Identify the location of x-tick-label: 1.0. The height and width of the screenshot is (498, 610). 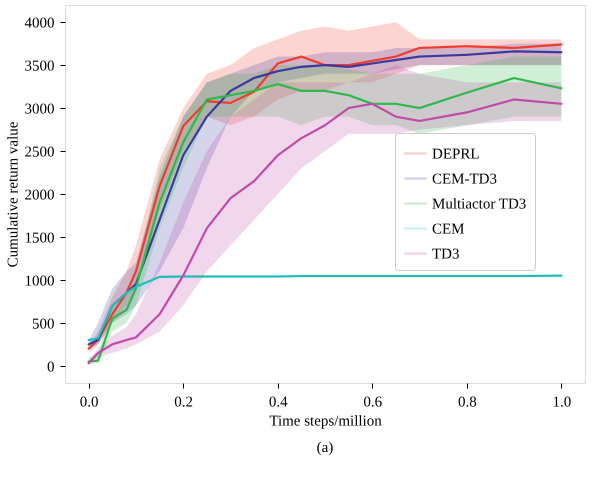
(562, 402).